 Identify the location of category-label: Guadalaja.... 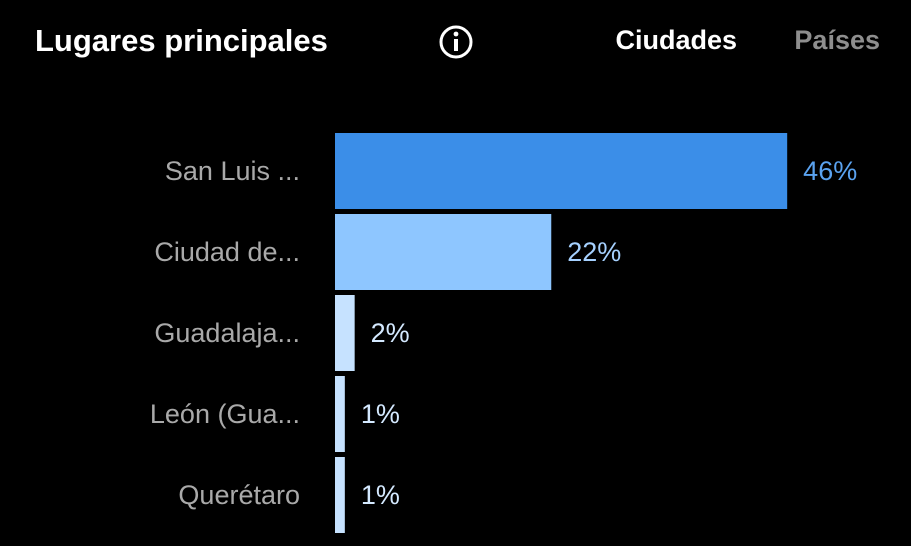
(227, 333).